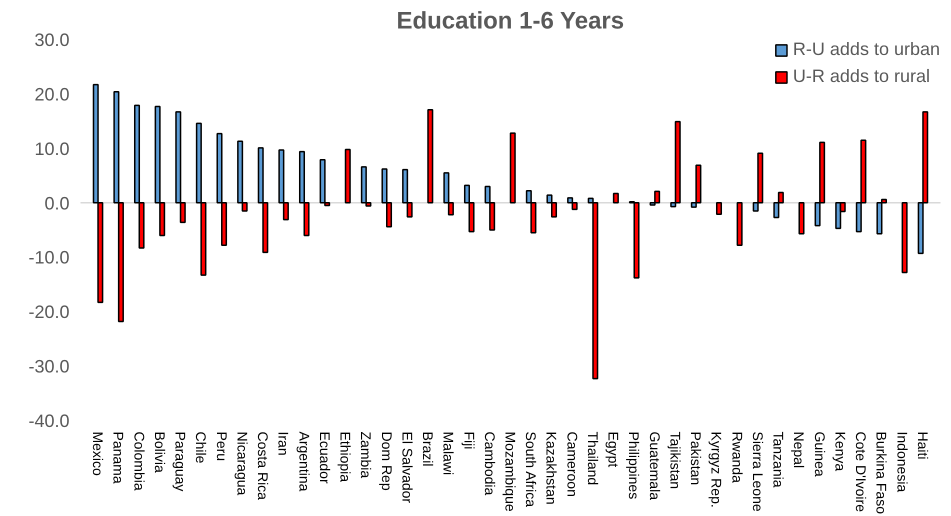 This screenshot has height=516, width=951. Describe the element at coordinates (572, 464) in the screenshot. I see `x-tick-label: Cameroon` at that location.